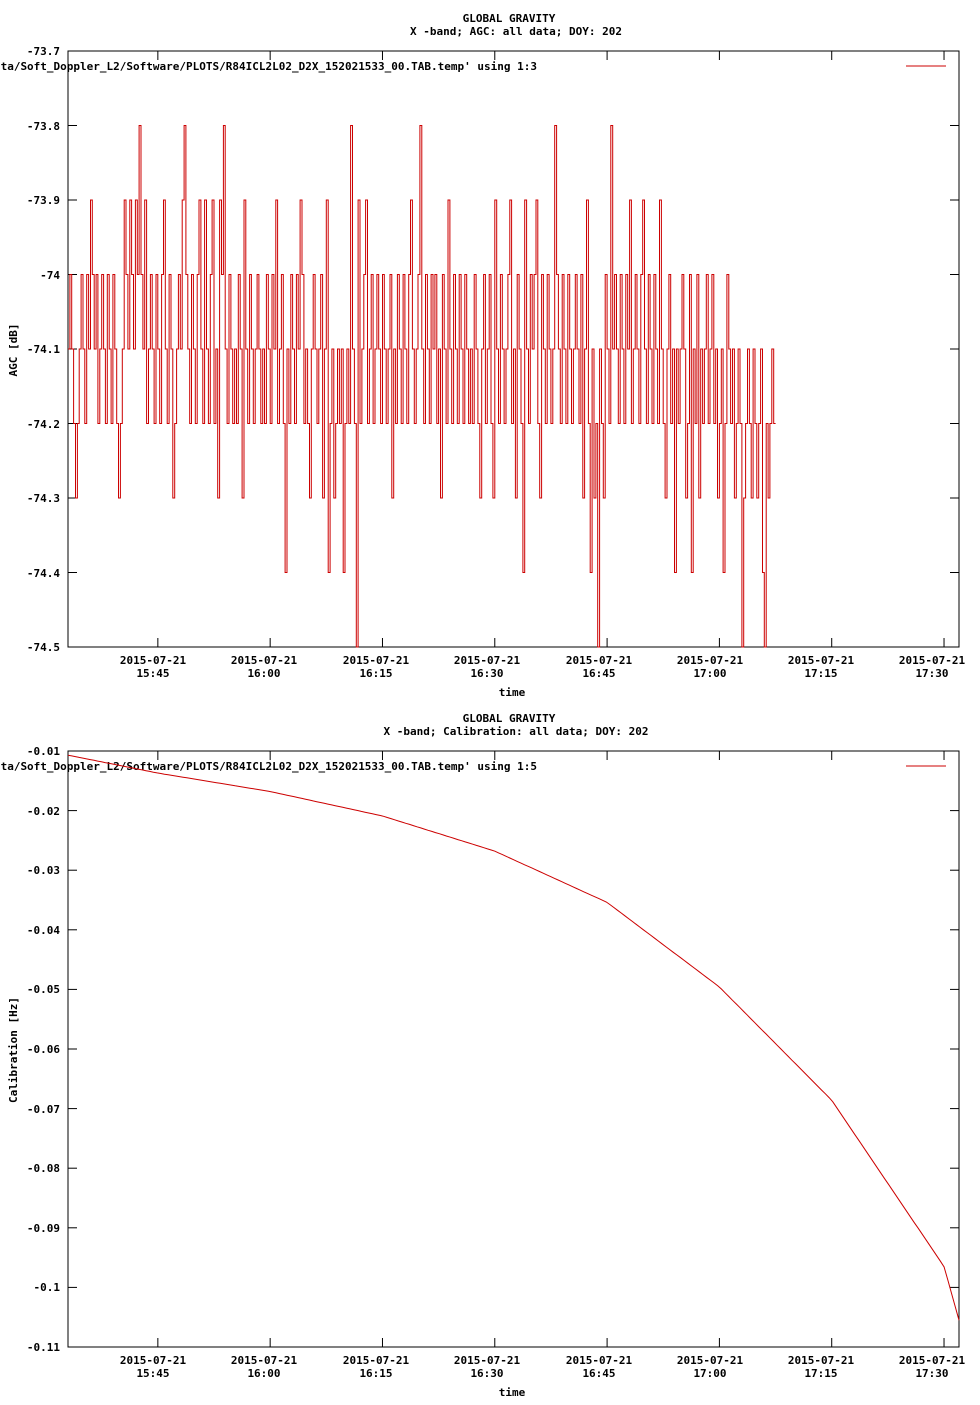 This screenshot has height=1405, width=980. Describe the element at coordinates (709, 1373) in the screenshot. I see `calibration-x-tick-time: 17:00` at that location.